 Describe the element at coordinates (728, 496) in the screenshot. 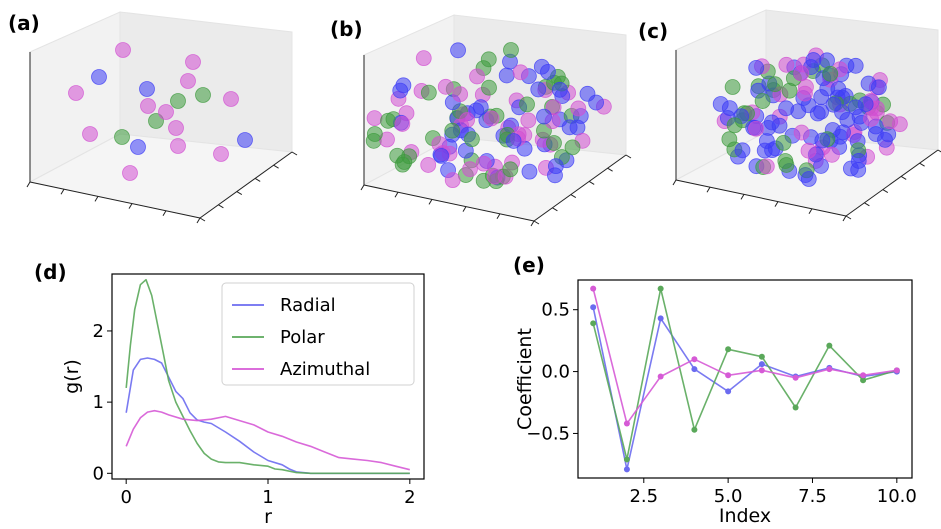

I see `x-tick-label: 5.0` at that location.